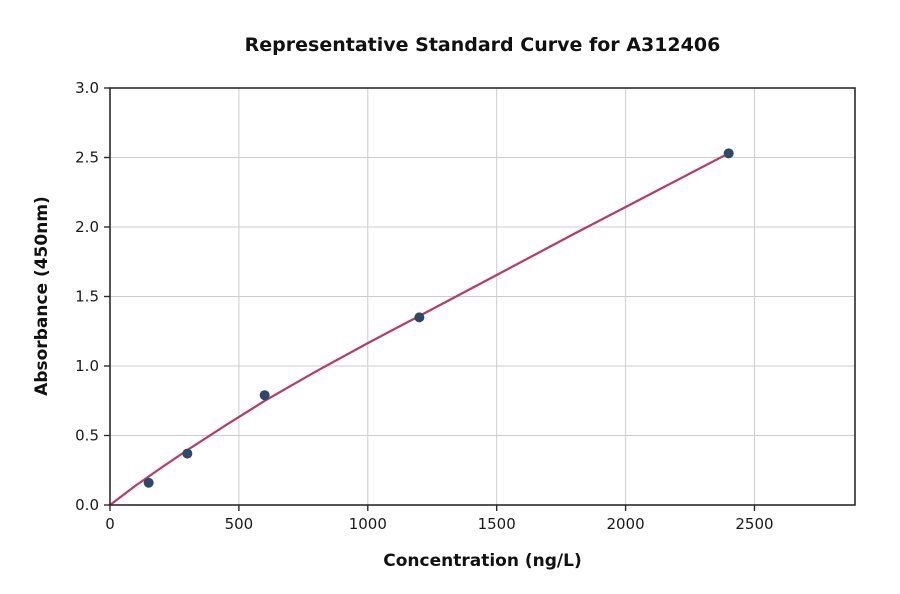  I want to click on svg-text: 2500, so click(754, 524).